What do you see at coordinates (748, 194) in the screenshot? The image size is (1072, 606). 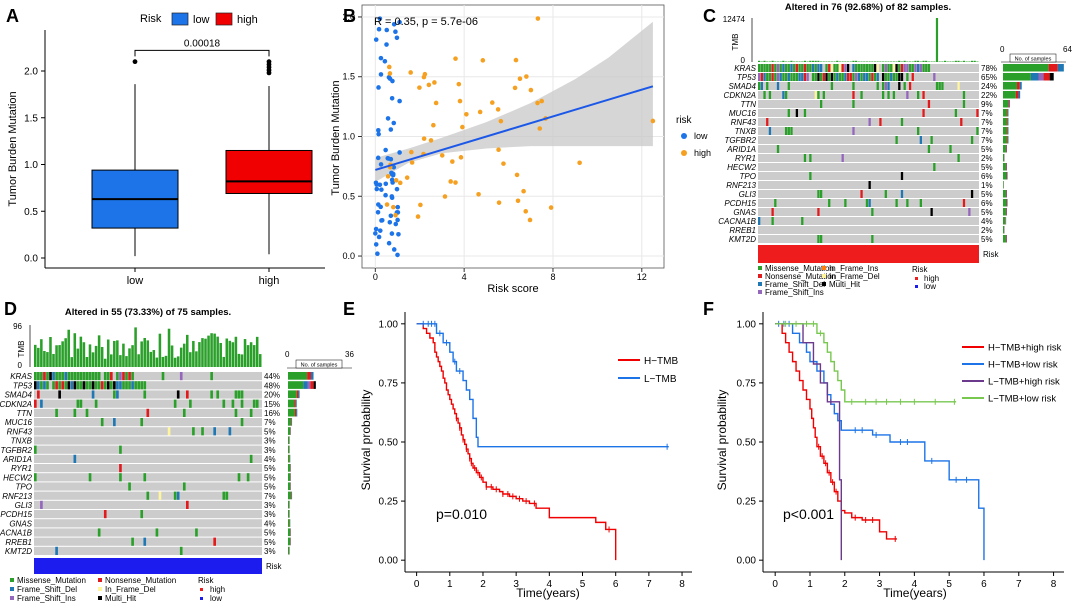 I see `c-gene-label: GLI3` at bounding box center [748, 194].